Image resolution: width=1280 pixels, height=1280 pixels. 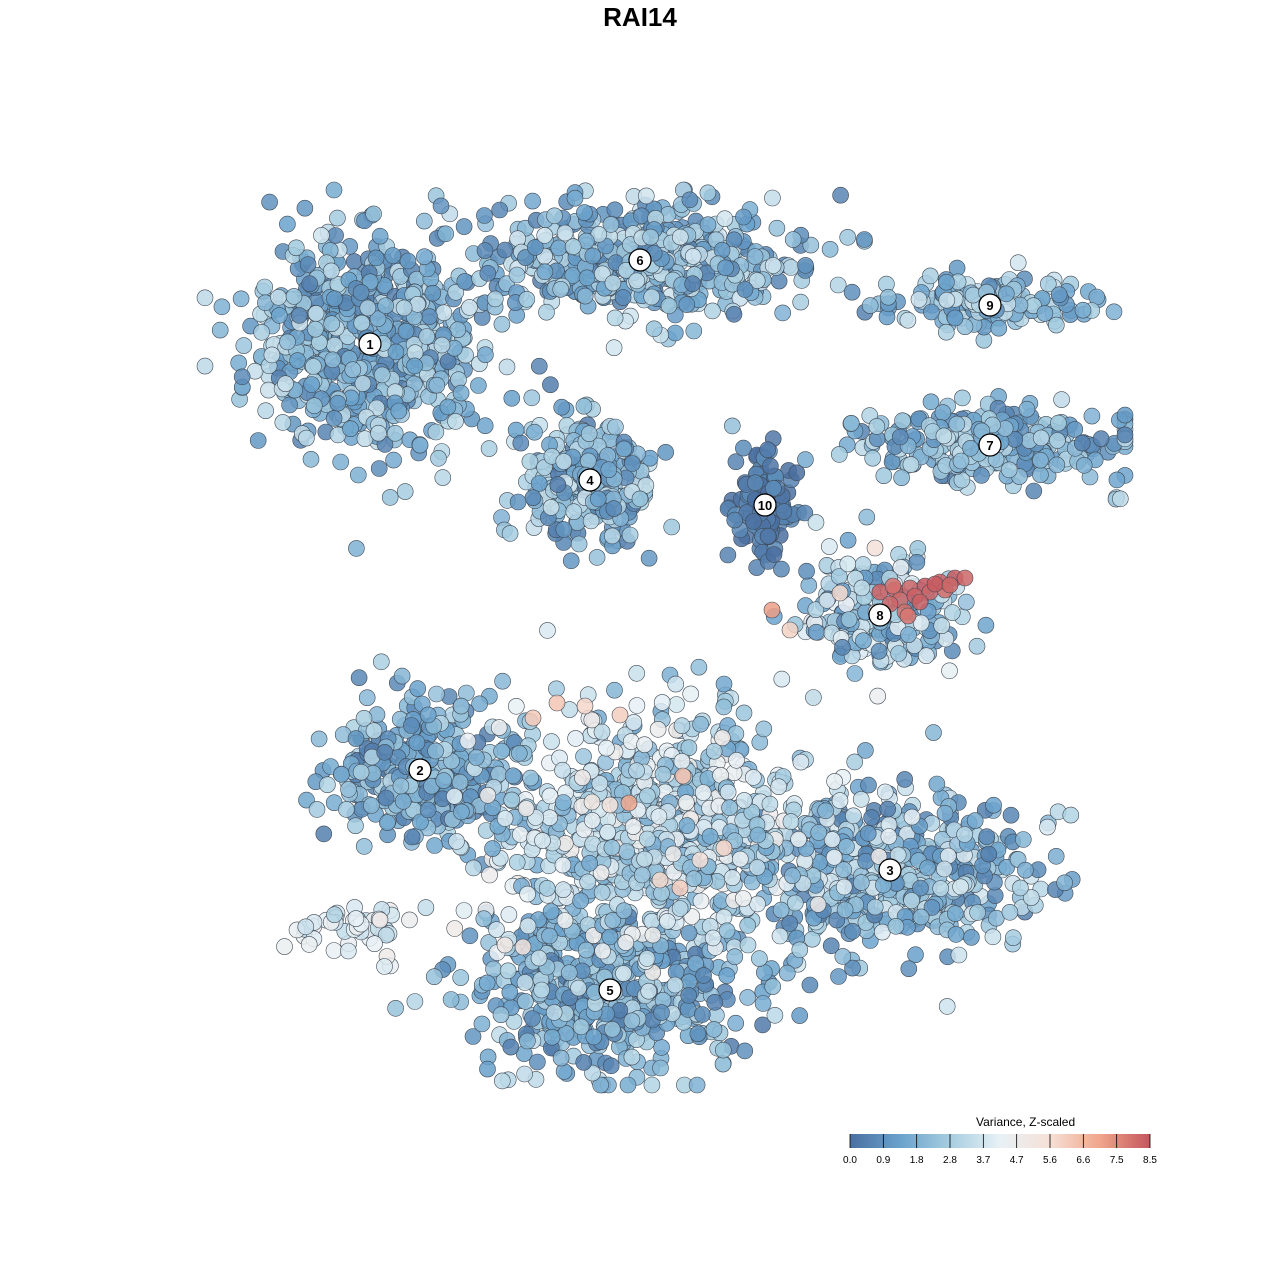 What do you see at coordinates (1083, 1160) in the screenshot?
I see `legend-tick-label: 6.6` at bounding box center [1083, 1160].